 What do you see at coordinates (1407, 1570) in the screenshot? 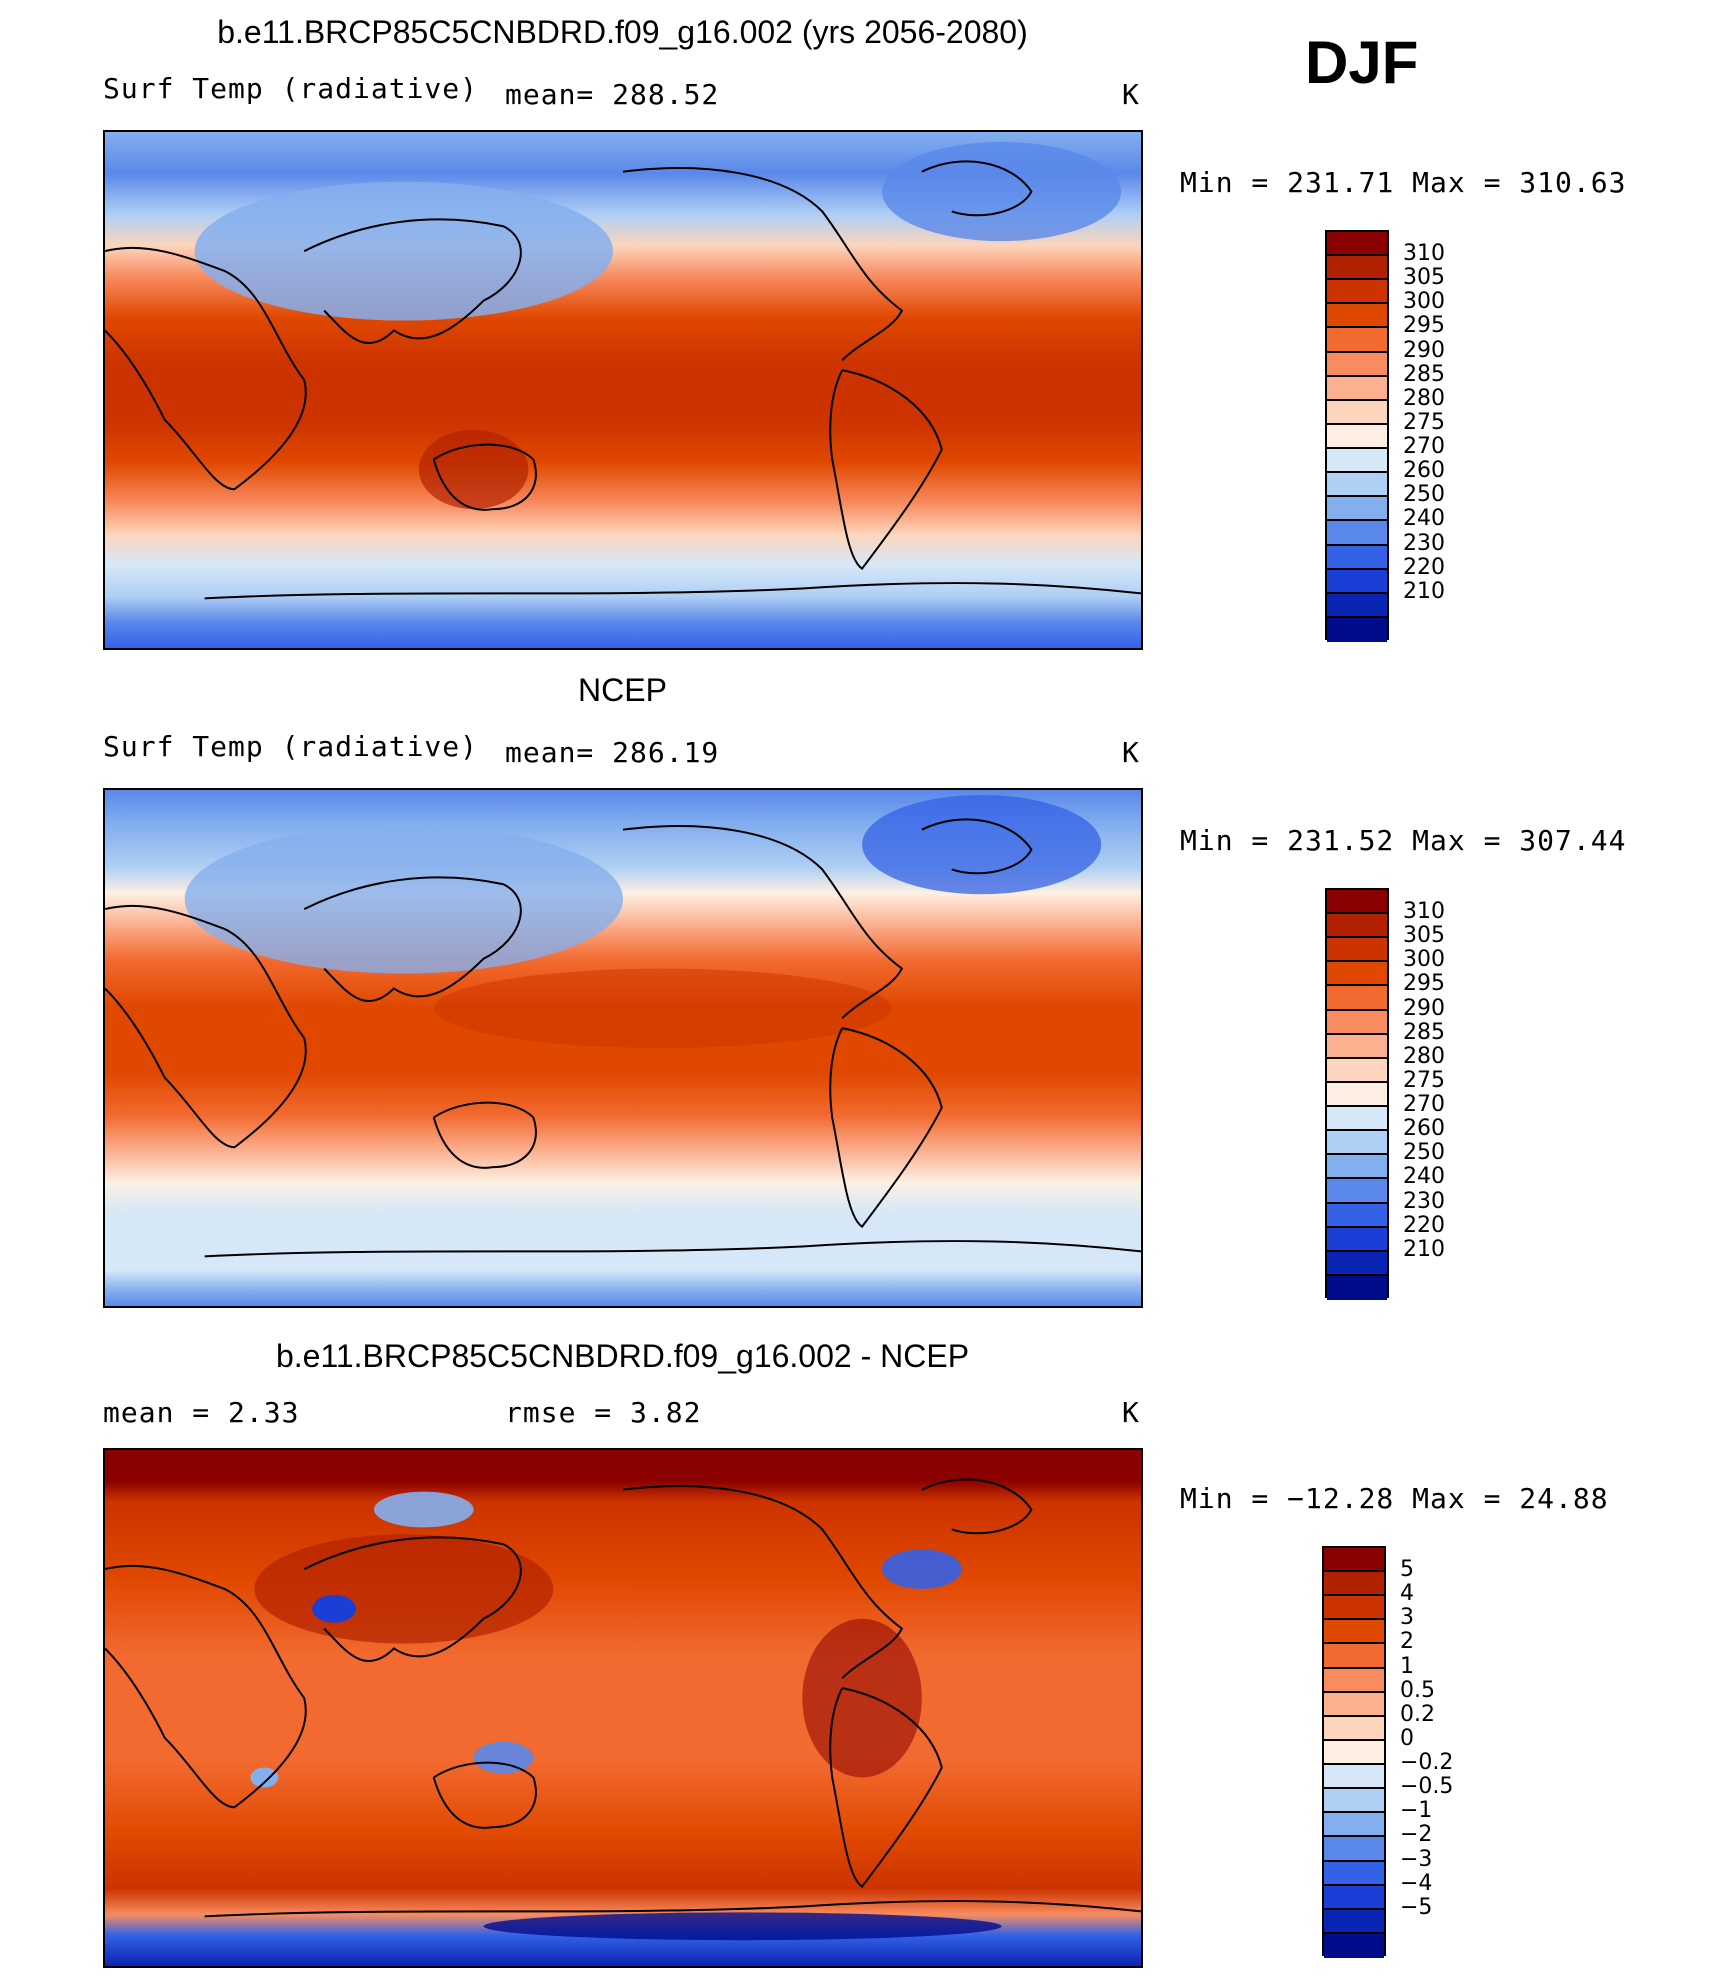
I see `colorbar-tick-label: 5` at bounding box center [1407, 1570].